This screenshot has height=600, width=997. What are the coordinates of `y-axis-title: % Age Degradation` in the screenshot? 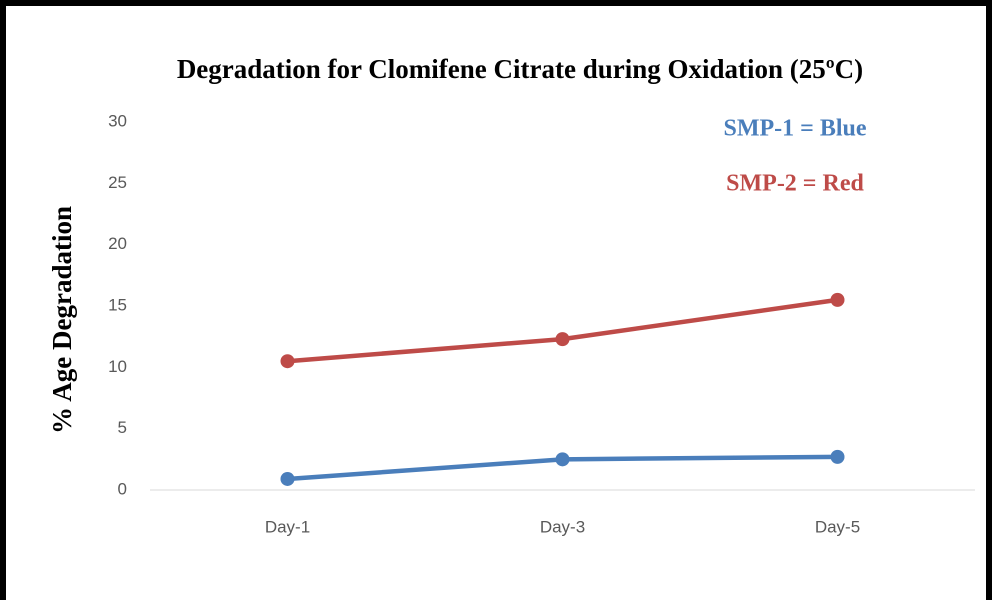 It's located at (62, 320).